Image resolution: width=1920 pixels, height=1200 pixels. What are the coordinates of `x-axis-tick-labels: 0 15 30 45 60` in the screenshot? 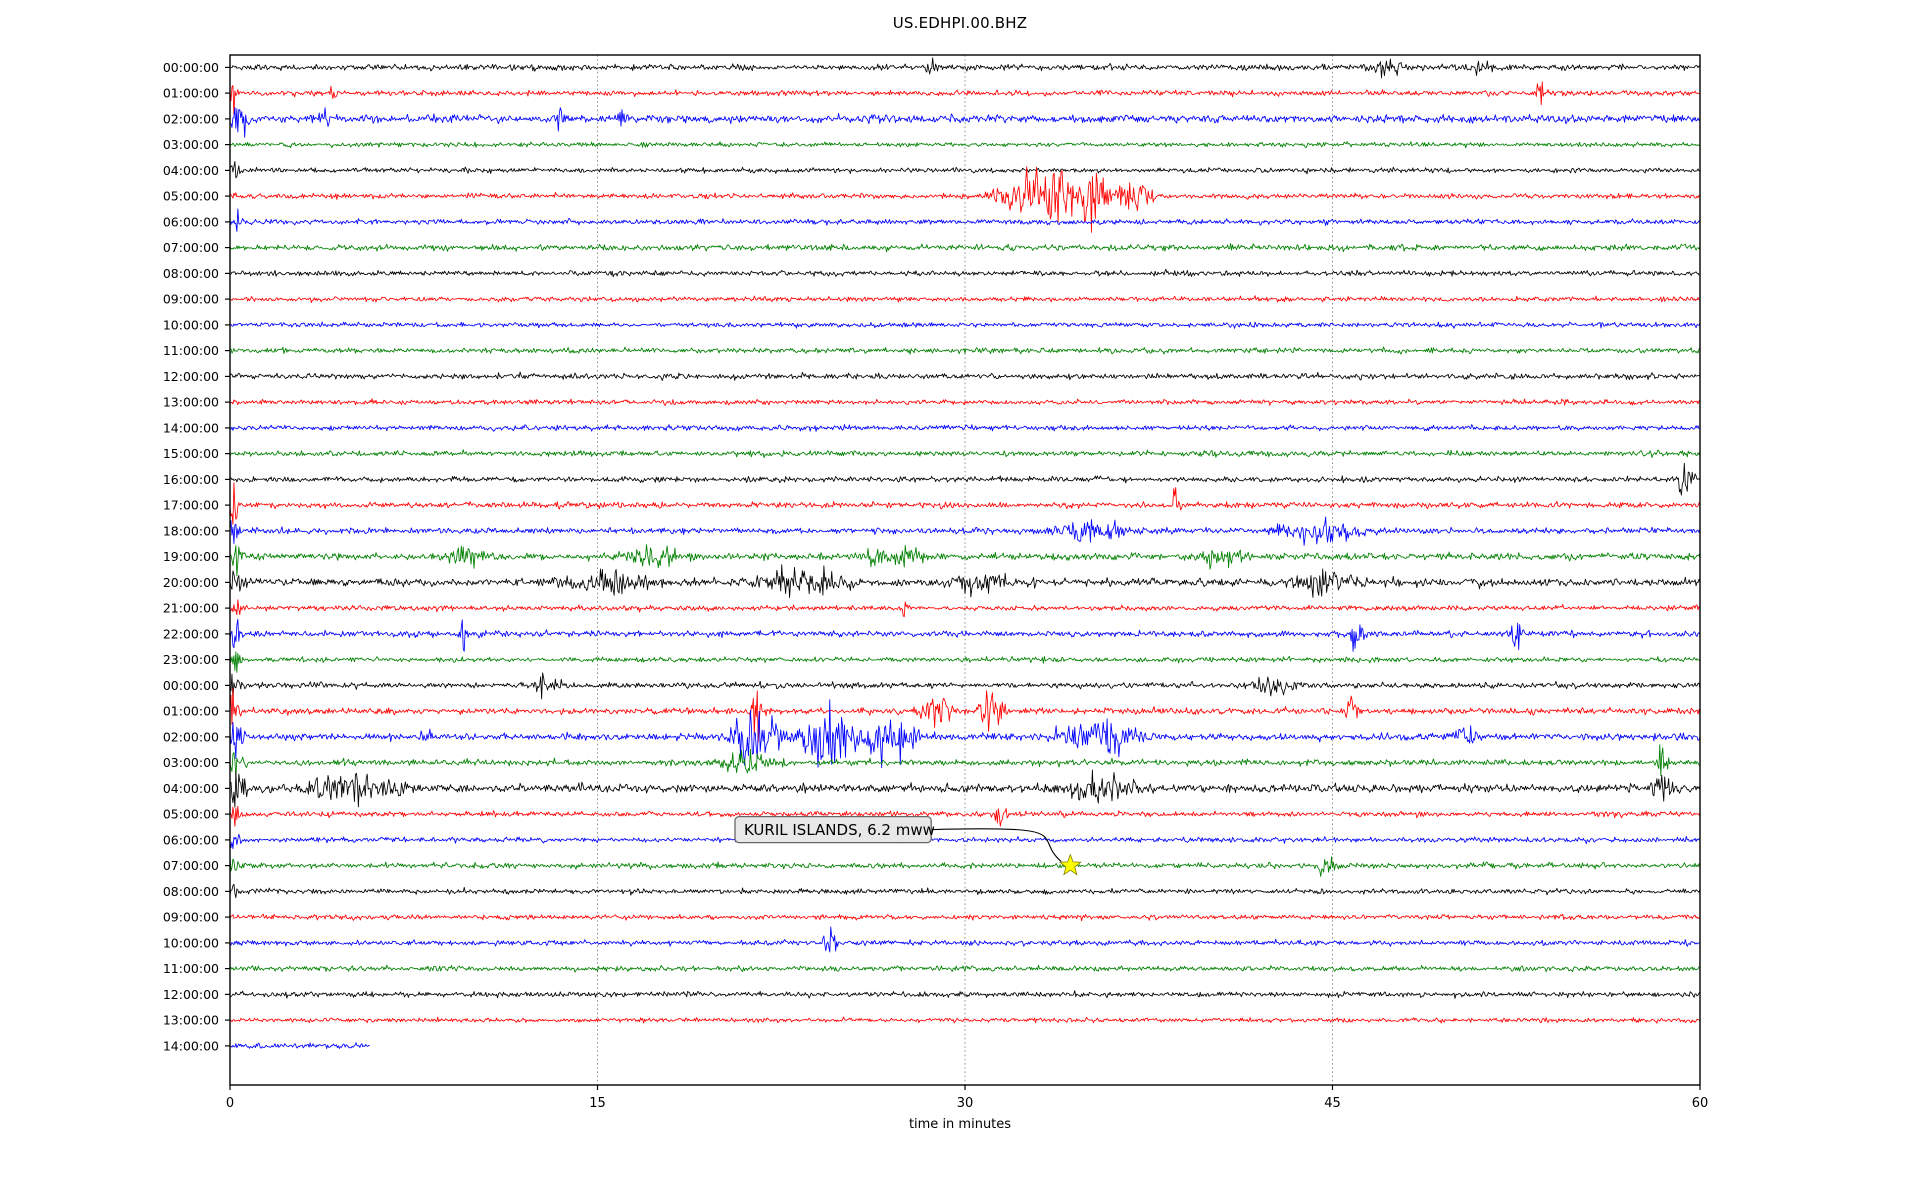 It's located at (967, 1103).